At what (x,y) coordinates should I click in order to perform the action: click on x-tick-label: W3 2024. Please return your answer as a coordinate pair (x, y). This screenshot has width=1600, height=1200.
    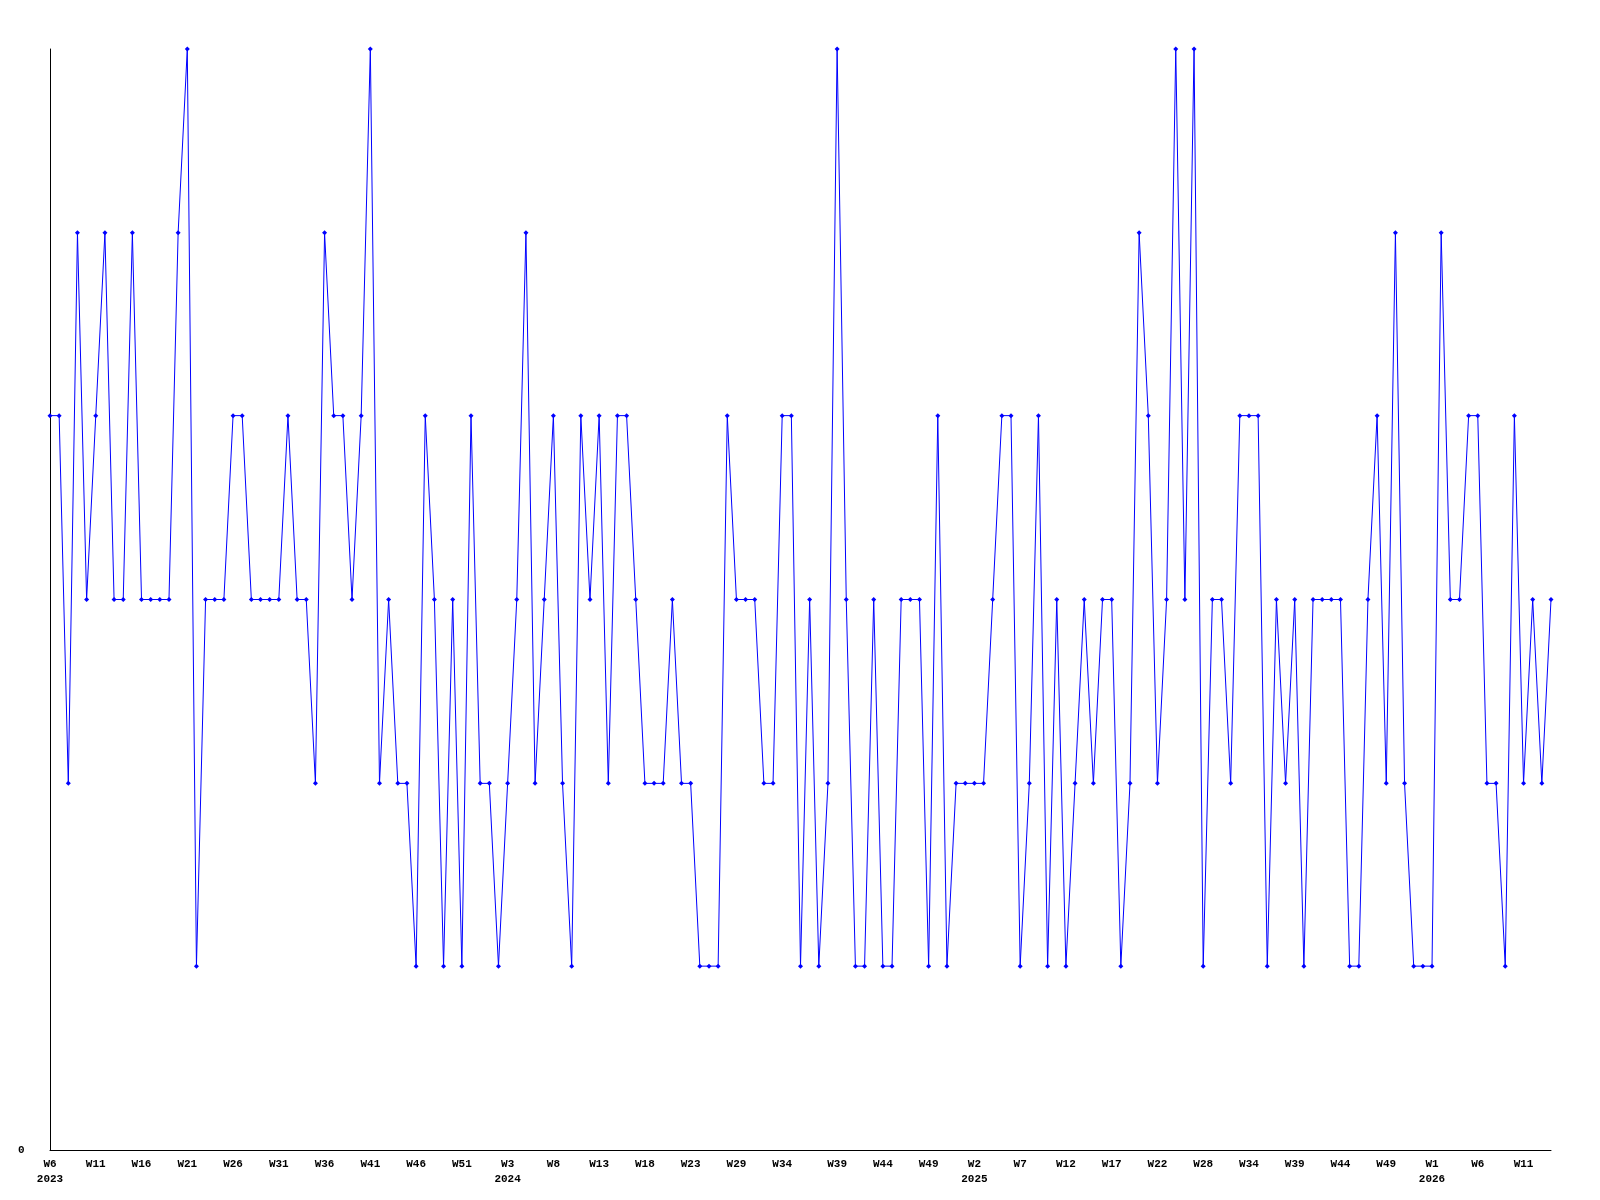
    Looking at the image, I should click on (508, 1171).